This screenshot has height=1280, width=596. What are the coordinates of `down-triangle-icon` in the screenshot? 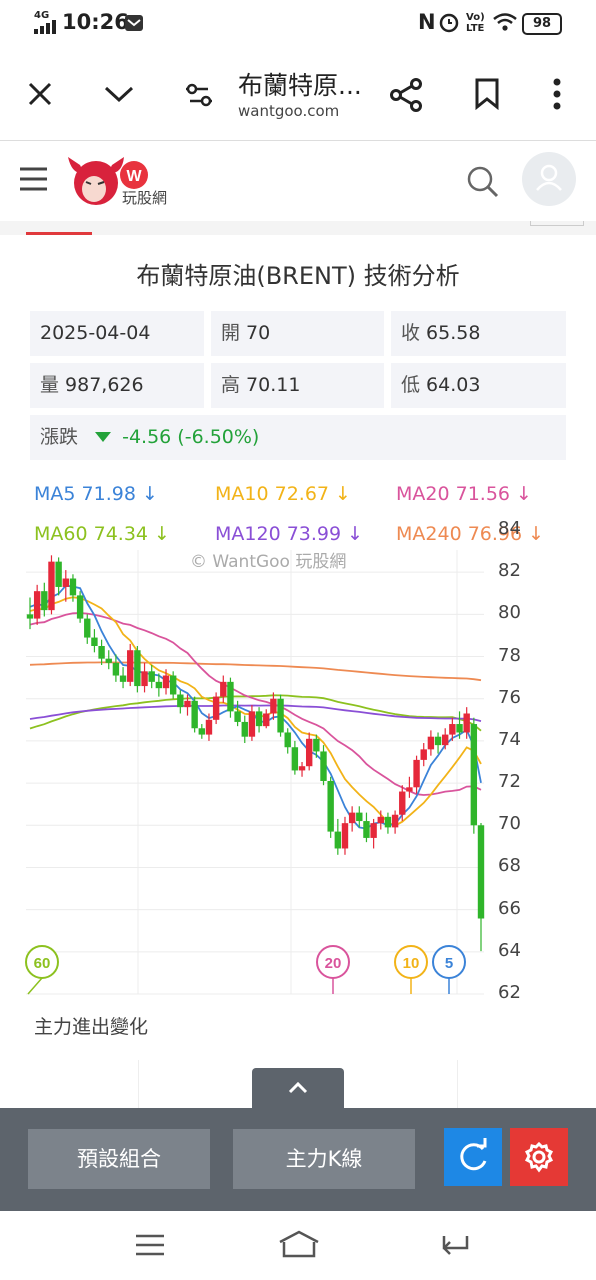 It's located at (103, 437).